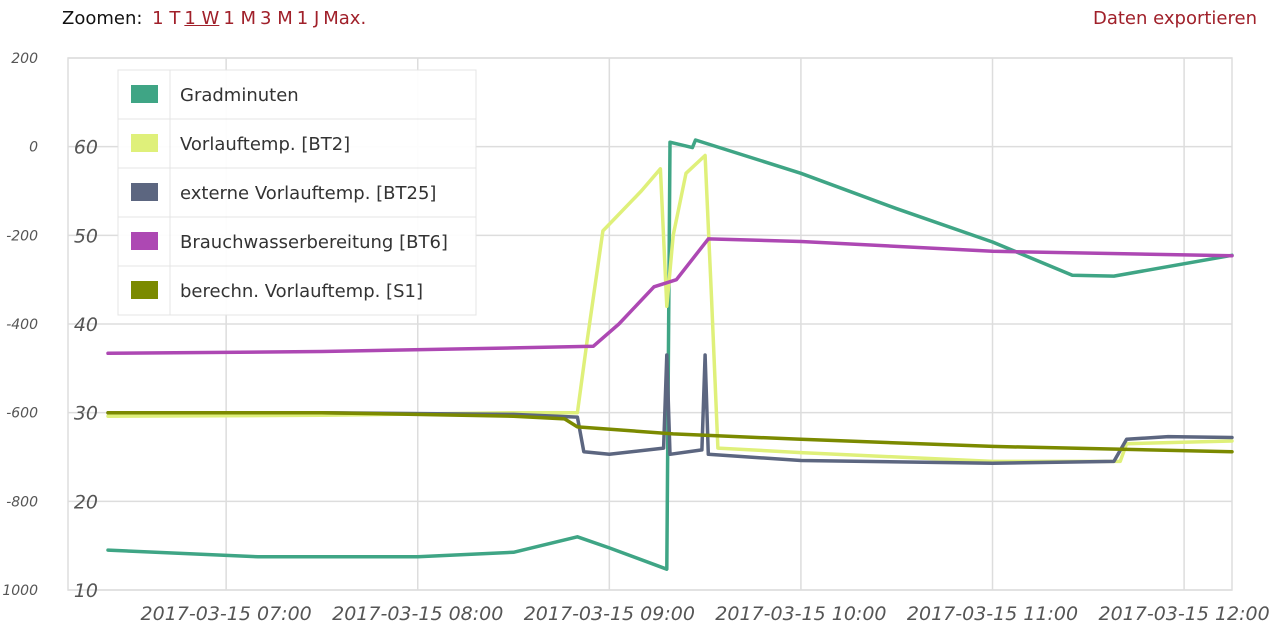  Describe the element at coordinates (992, 614) in the screenshot. I see `x-tick: 2017-03-15 11:00` at that location.